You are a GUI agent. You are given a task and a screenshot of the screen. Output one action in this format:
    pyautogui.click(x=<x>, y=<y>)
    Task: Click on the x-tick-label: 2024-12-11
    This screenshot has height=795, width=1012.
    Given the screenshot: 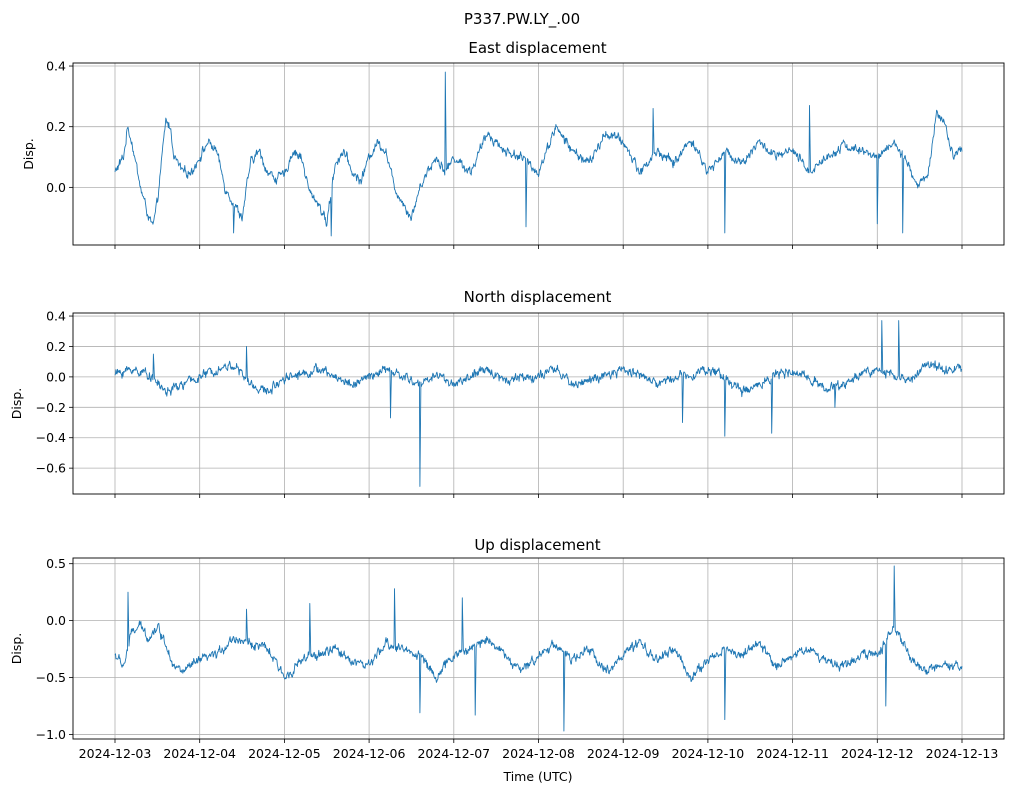 What is the action you would take?
    pyautogui.click(x=792, y=753)
    